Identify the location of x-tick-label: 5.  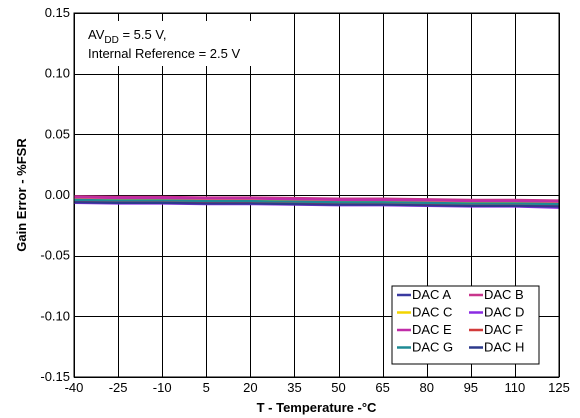
(206, 387).